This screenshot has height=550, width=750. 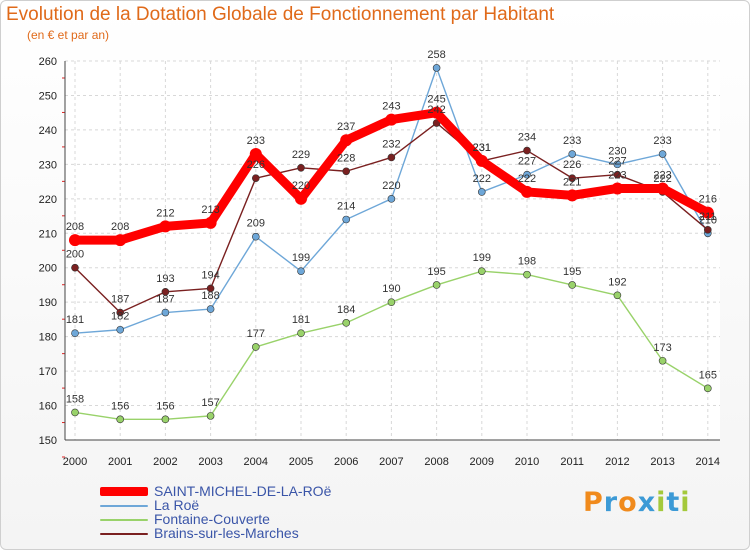 I want to click on x-tick-label: 2013, so click(x=662, y=462).